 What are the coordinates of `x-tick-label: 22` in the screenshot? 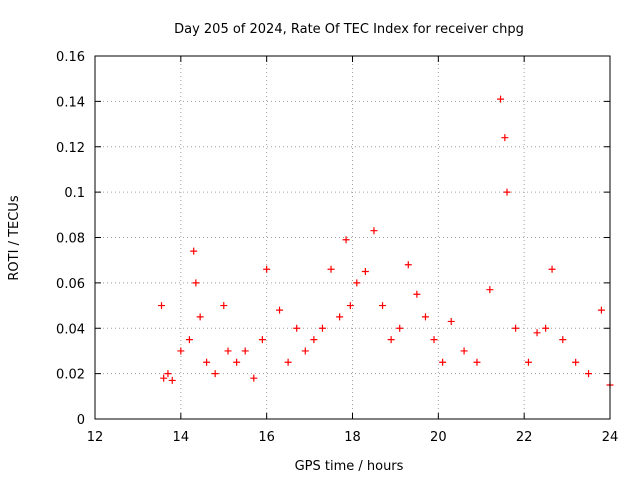 It's located at (524, 437).